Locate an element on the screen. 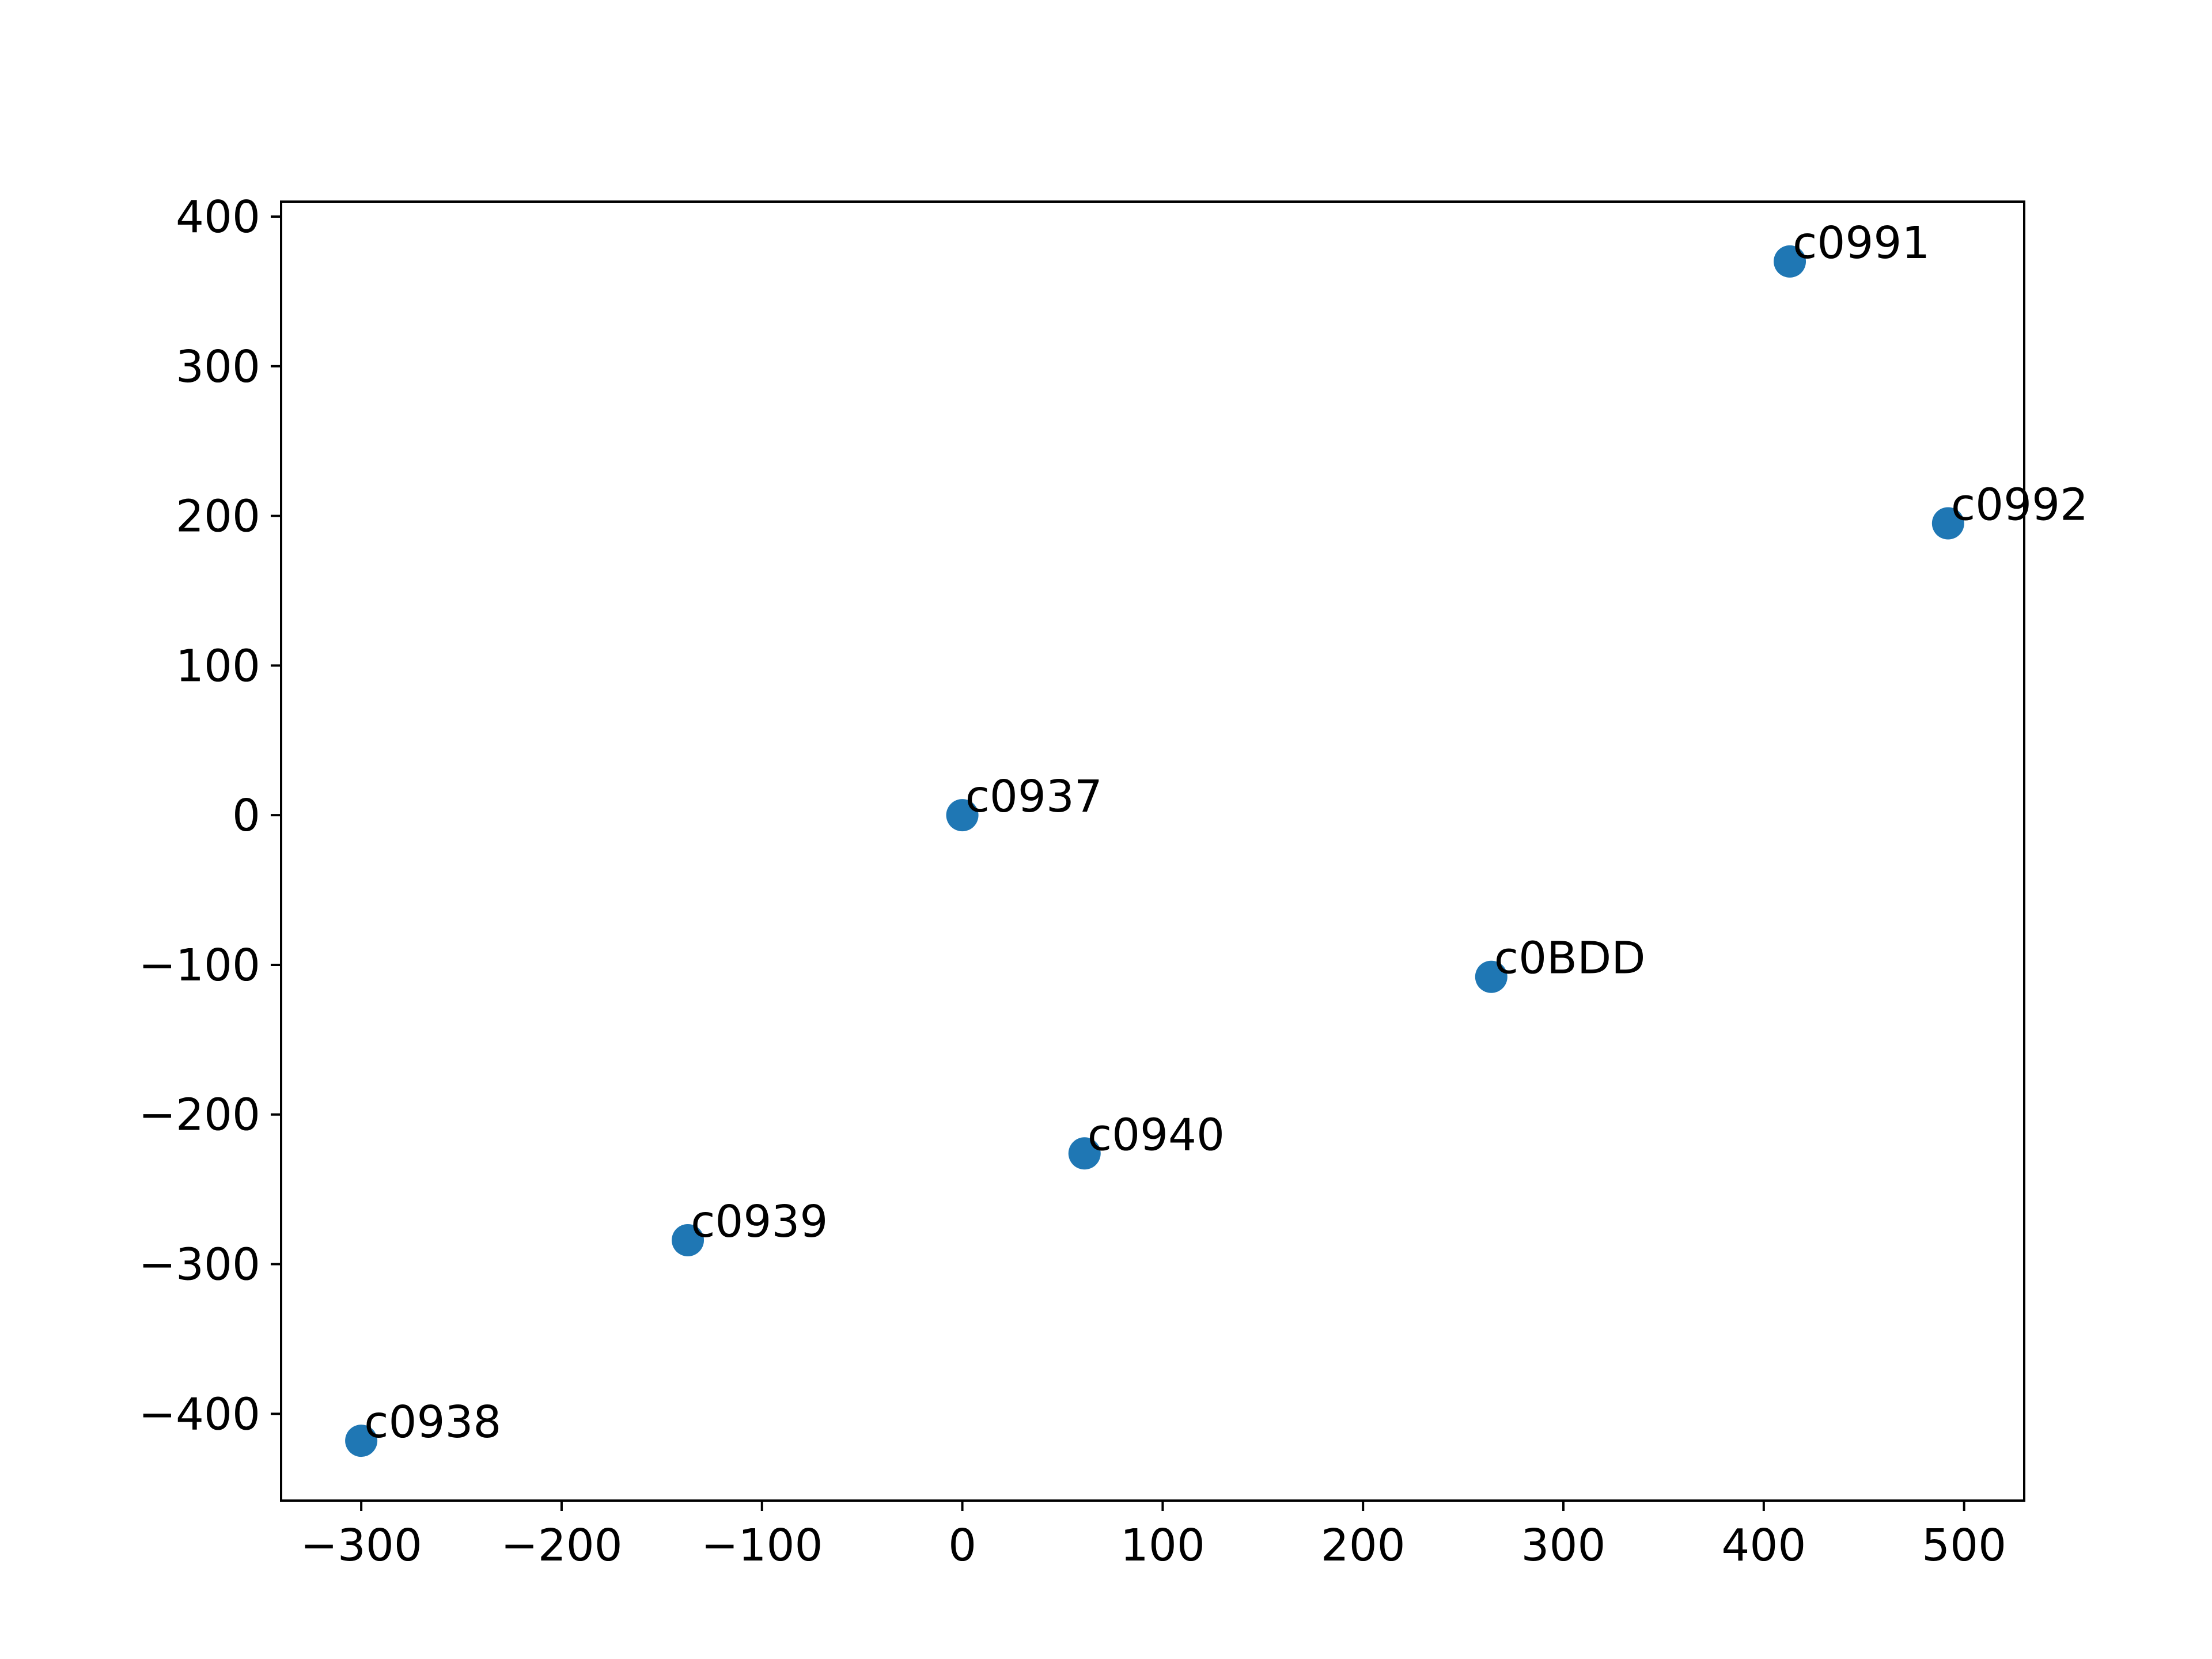  point-label: c0992 is located at coordinates (2019, 505).